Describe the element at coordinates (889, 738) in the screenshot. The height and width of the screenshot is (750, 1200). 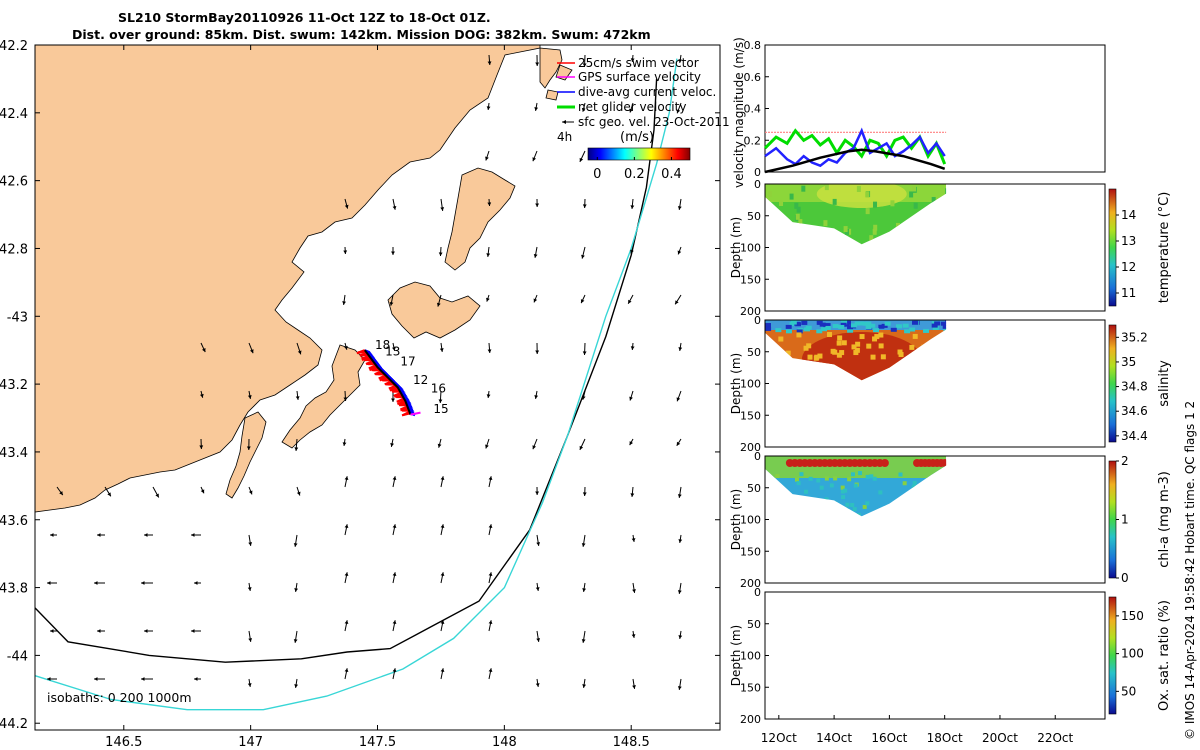
I see `date-tick-label: 16Oct` at that location.